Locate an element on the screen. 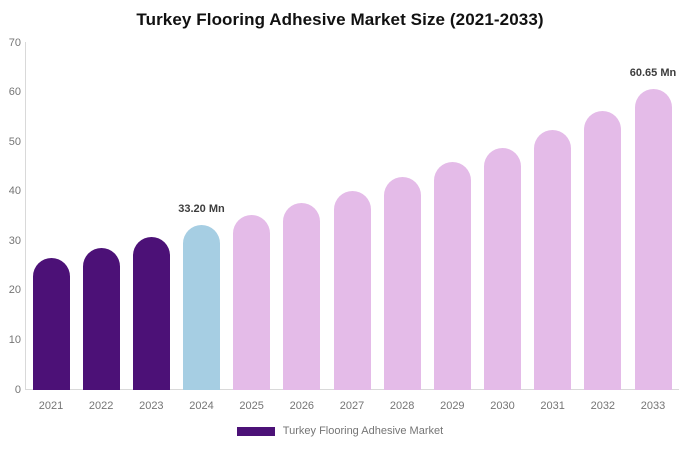 The image size is (680, 450). bar-2031 is located at coordinates (553, 260).